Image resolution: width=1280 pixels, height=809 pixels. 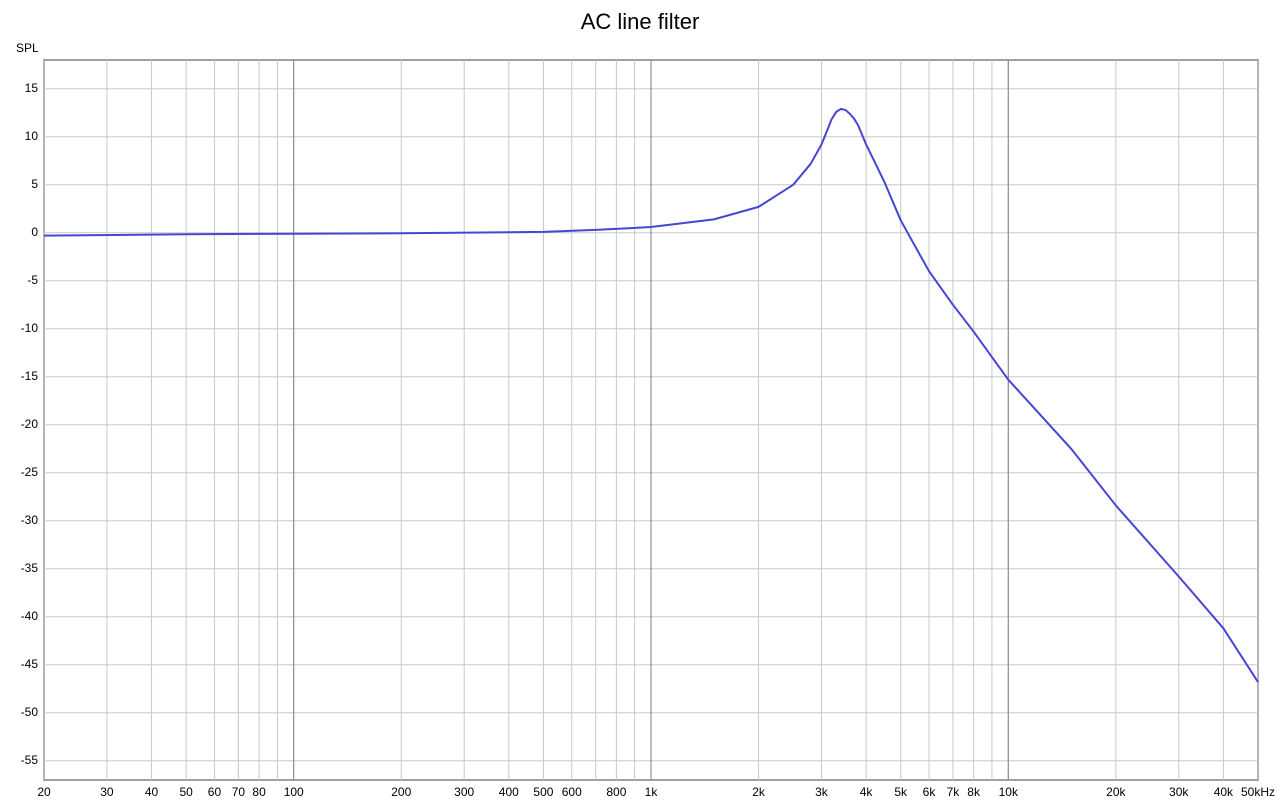 I want to click on y-tick-label: -40, so click(x=30, y=616).